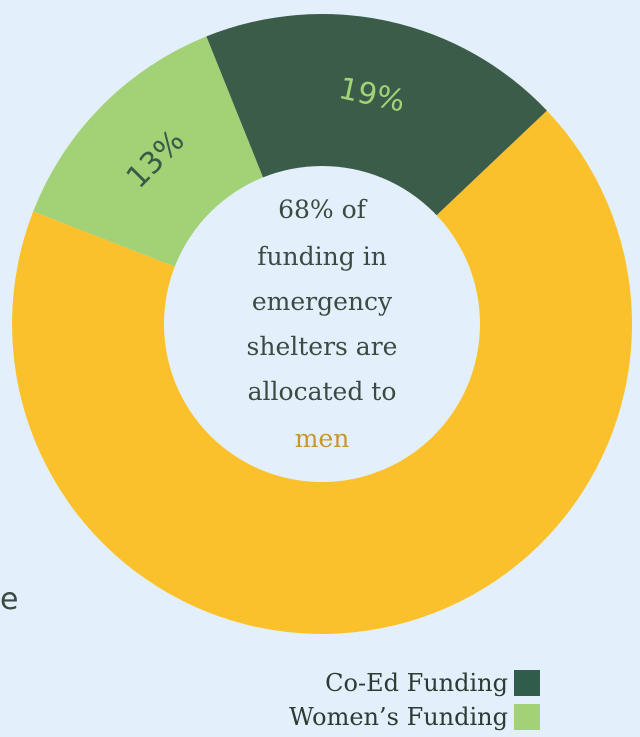 The height and width of the screenshot is (737, 640). I want to click on legend-item-women: Women’s Funding, so click(414, 717).